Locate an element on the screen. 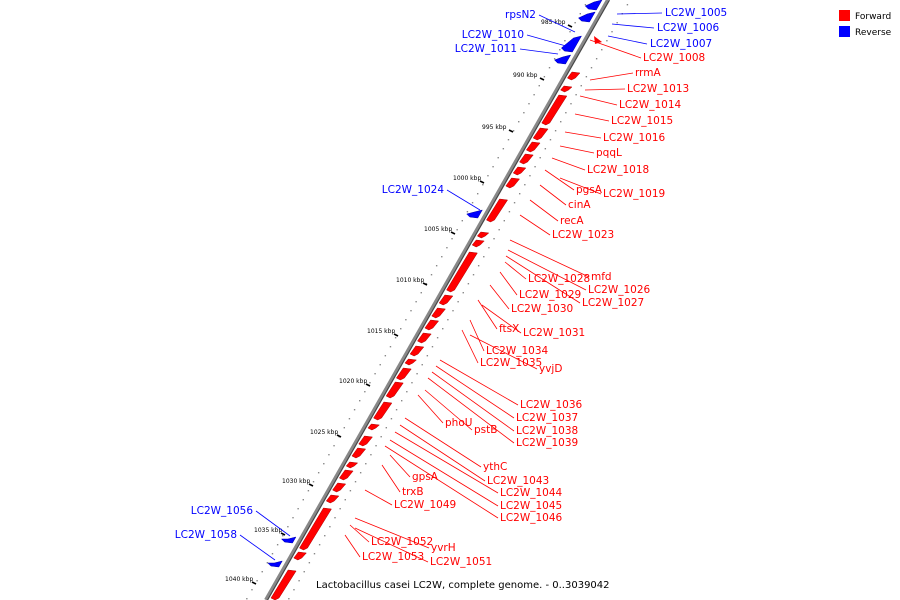 The width and height of the screenshot is (900, 600). forward-gene-label: pqqL is located at coordinates (609, 153).